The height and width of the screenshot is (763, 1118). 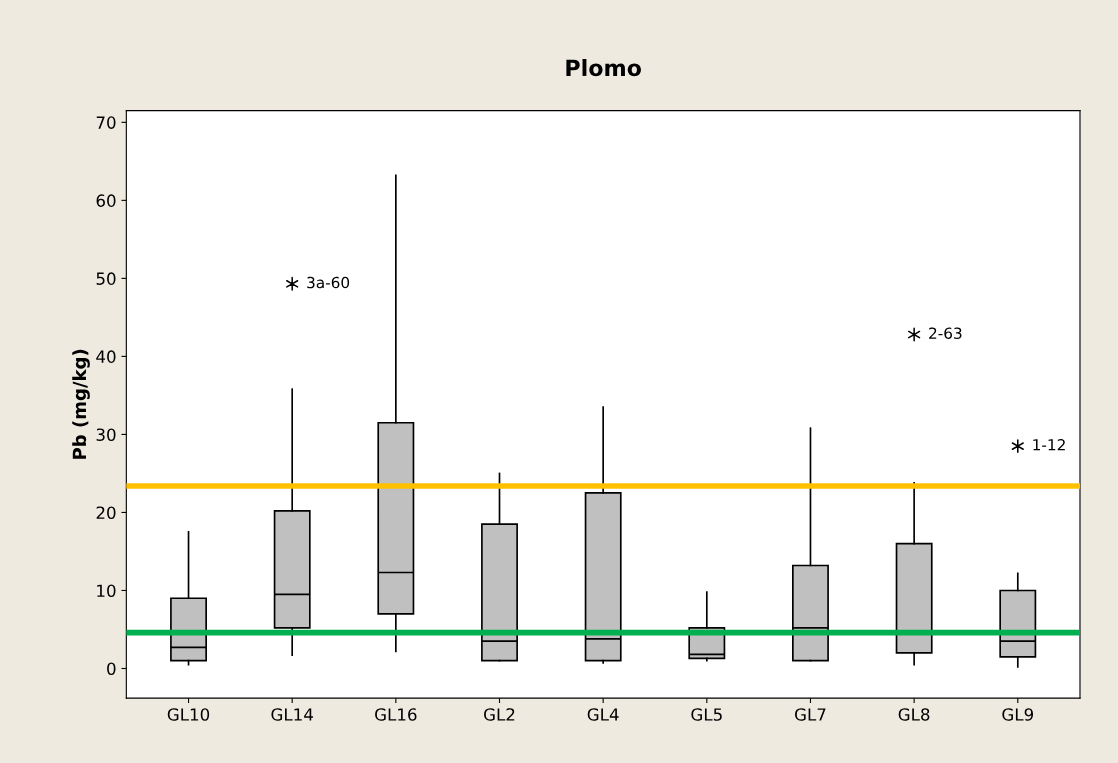 I want to click on x-tick-label: GL14, so click(x=292, y=714).